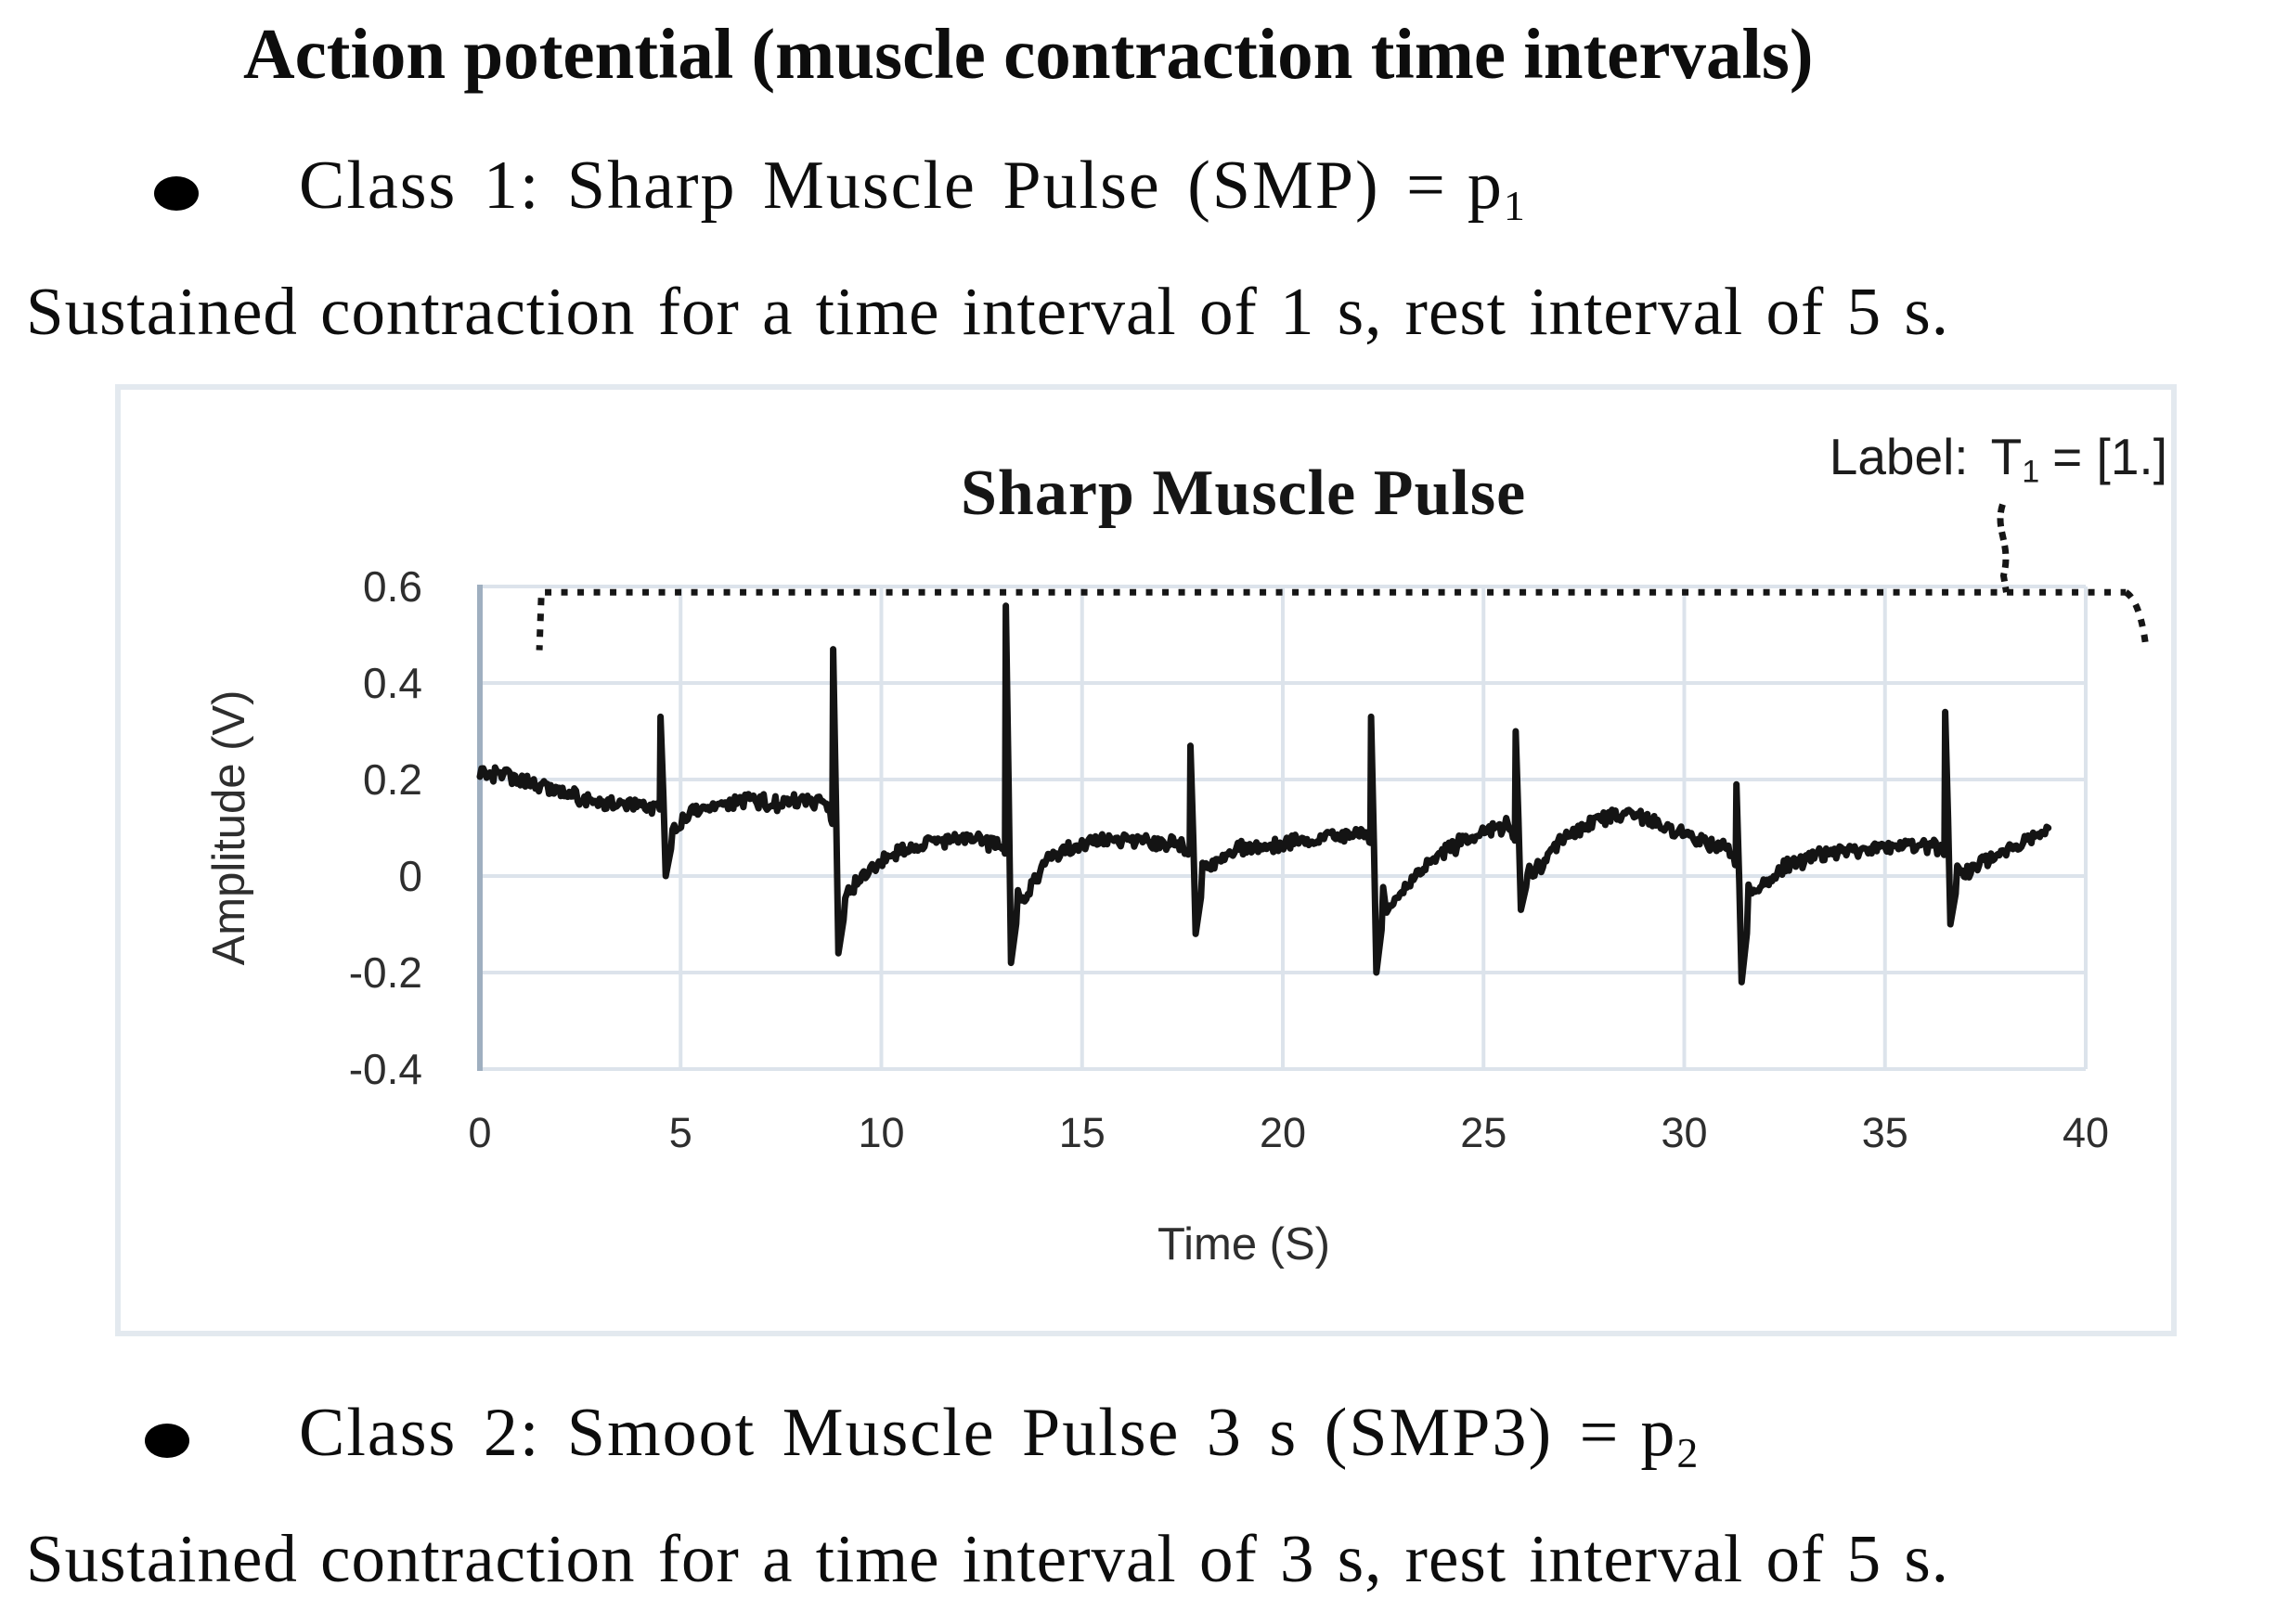 This screenshot has width=2289, height=1624. What do you see at coordinates (2109, 457) in the screenshot?
I see `annotation-value: = [1.]` at bounding box center [2109, 457].